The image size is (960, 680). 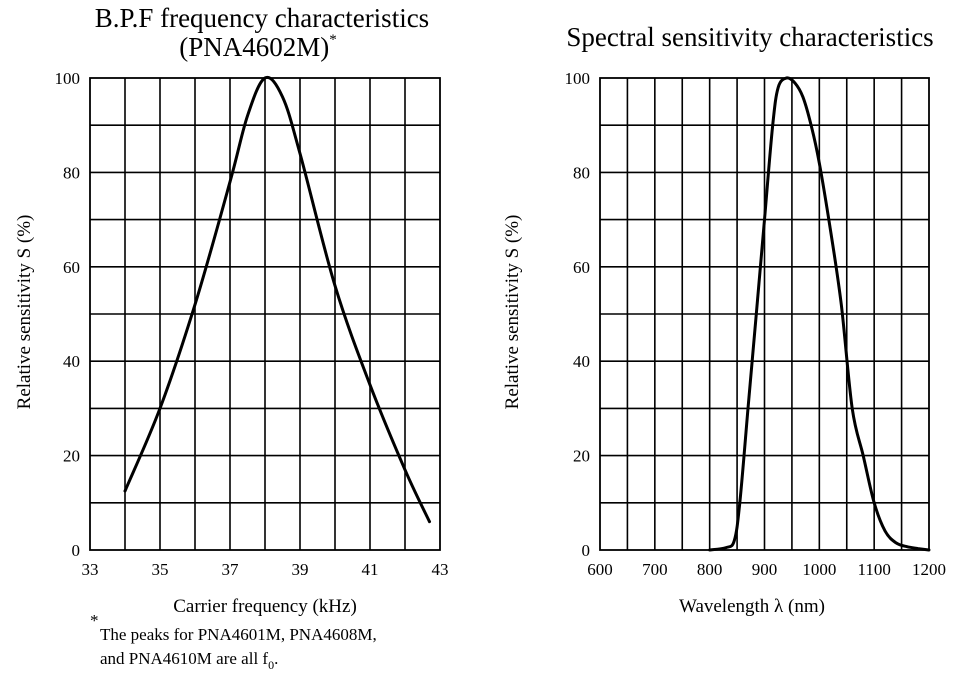 I want to click on bpf-chart-x-tick-label: 37, so click(x=231, y=569).